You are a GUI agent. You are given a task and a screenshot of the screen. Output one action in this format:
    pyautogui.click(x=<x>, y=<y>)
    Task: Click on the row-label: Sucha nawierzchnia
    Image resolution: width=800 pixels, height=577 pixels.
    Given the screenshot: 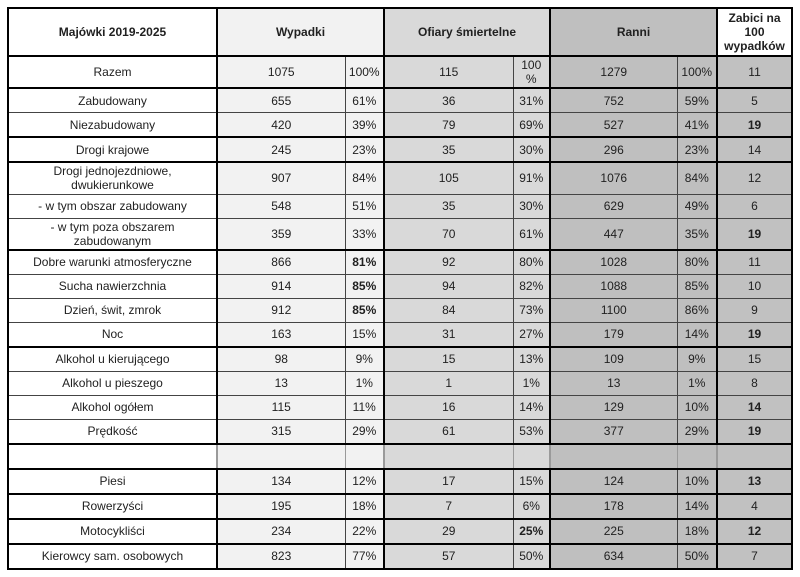 What is the action you would take?
    pyautogui.click(x=112, y=286)
    